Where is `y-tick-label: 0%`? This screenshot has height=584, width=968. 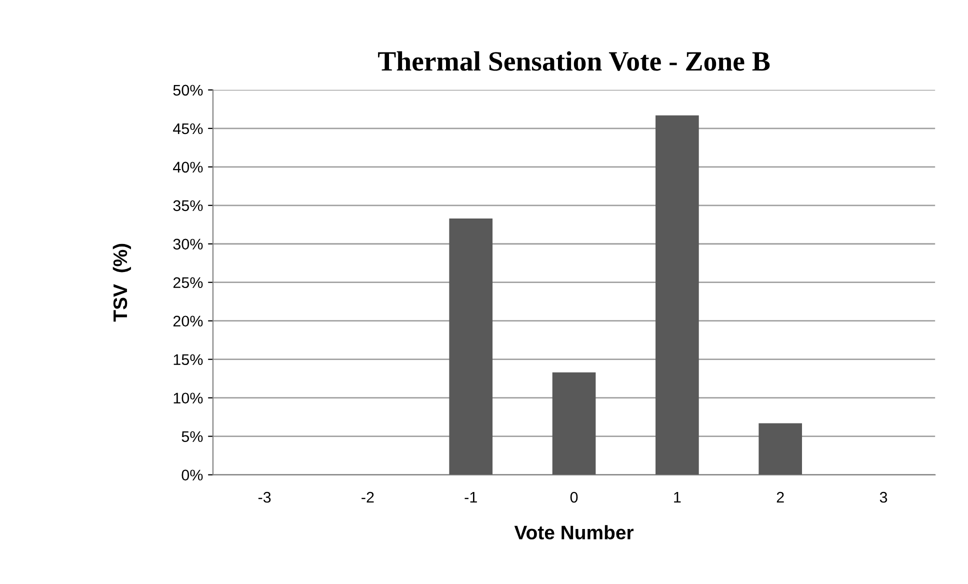
y-tick-label: 0% is located at coordinates (192, 475).